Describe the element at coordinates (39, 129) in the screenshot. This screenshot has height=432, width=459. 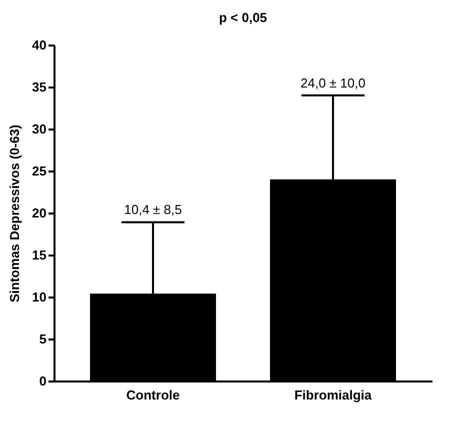
I see `y-tick-label: 30` at that location.